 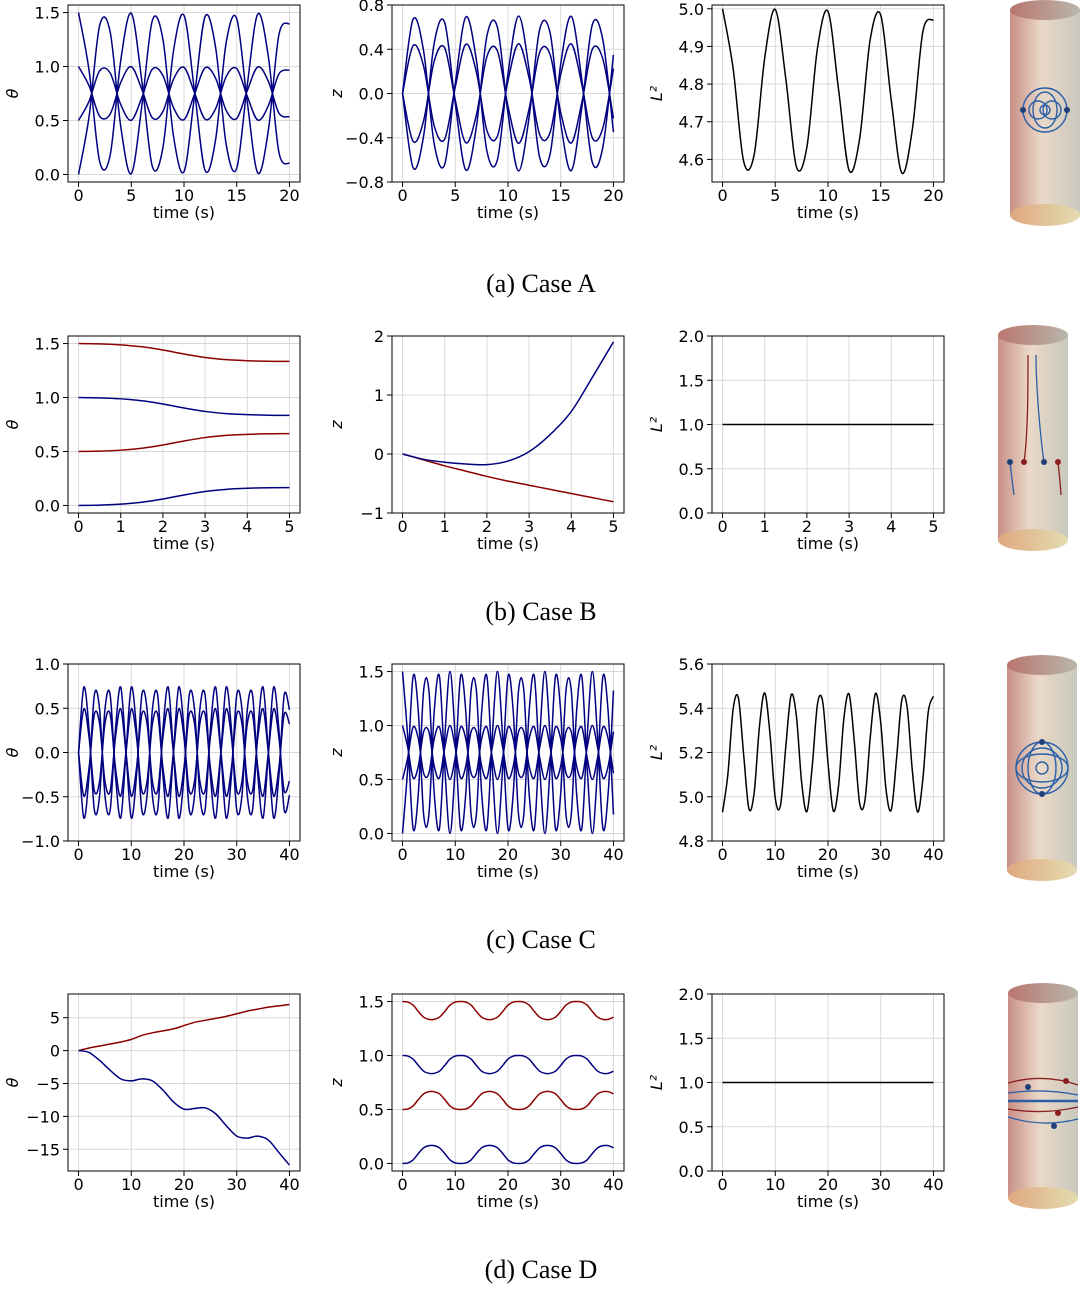 What do you see at coordinates (571, 526) in the screenshot?
I see `x-tick-label: 4` at bounding box center [571, 526].